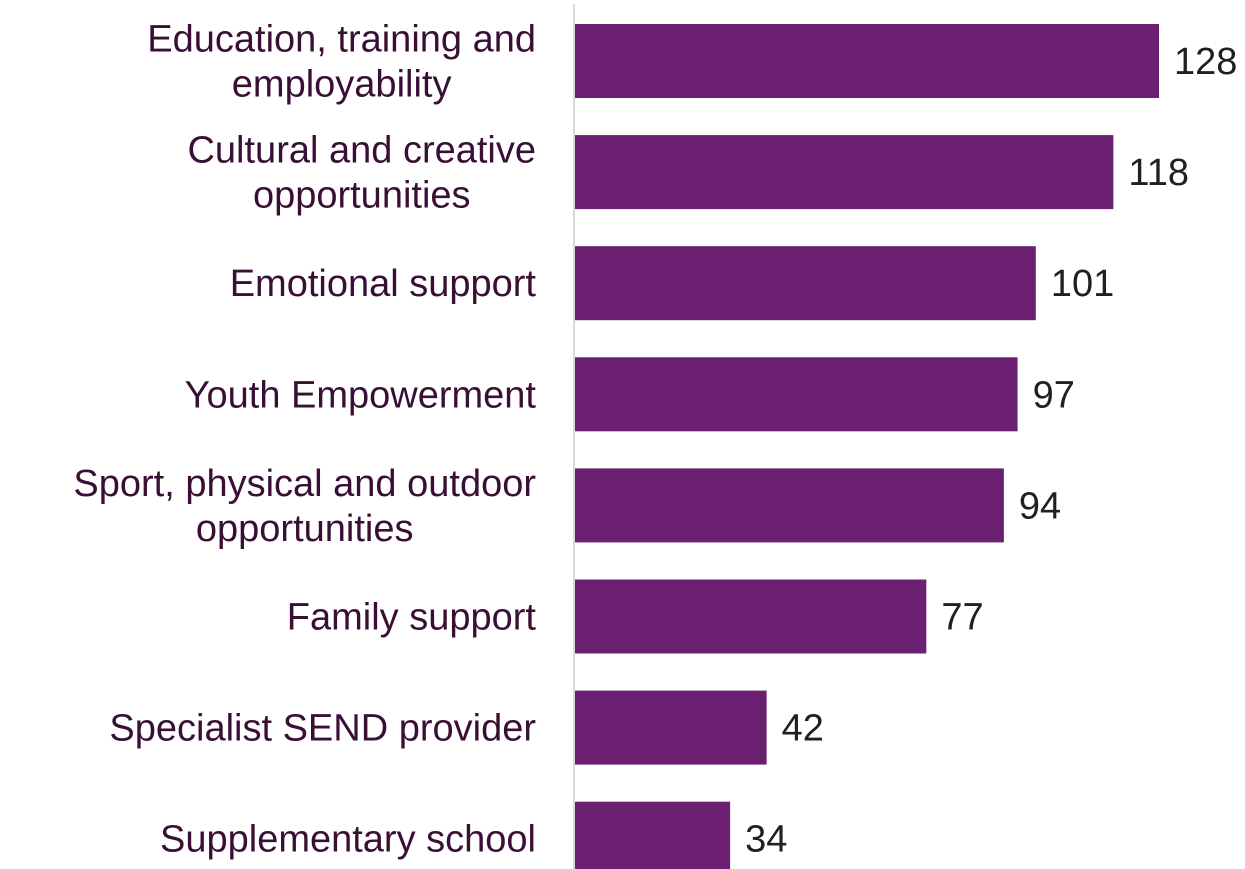 This screenshot has height=869, width=1245. Describe the element at coordinates (361, 173) in the screenshot. I see `category-label: Cultural and creative opportunities` at that location.